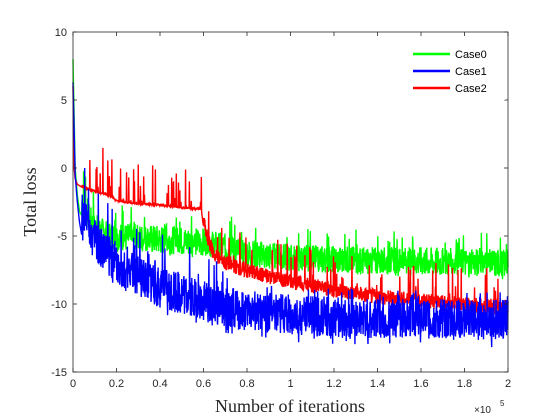  What do you see at coordinates (64, 101) in the screenshot?
I see `y-tick-label: 5` at bounding box center [64, 101].